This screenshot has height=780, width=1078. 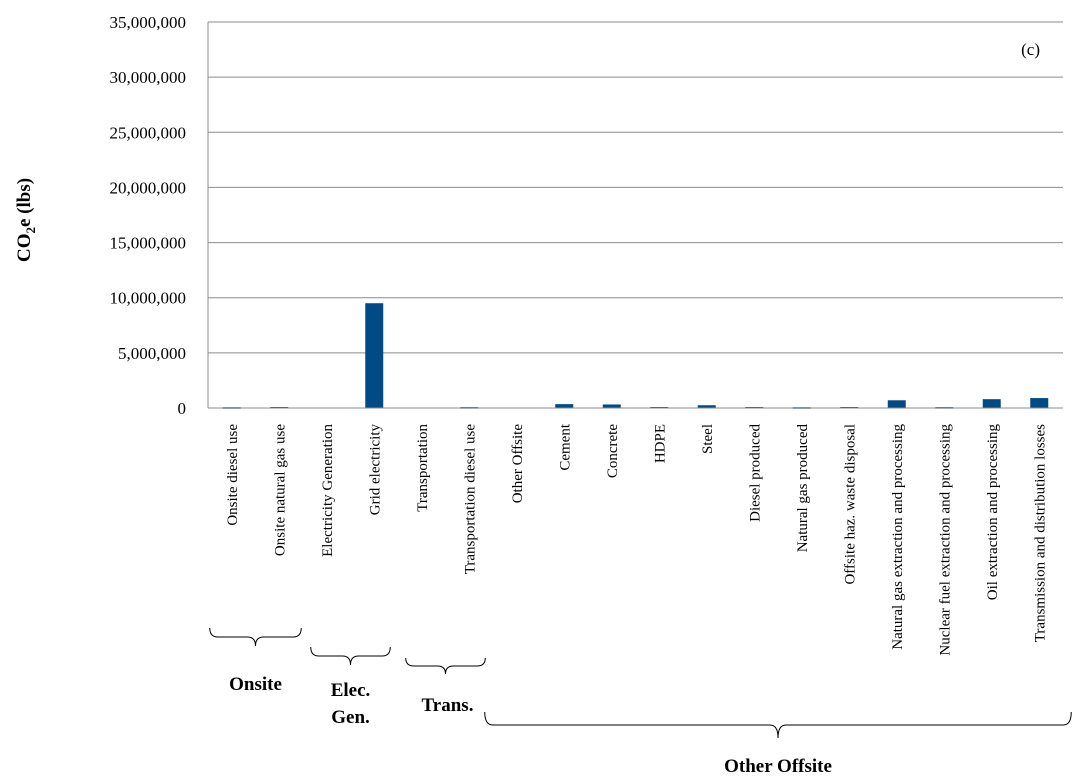 I want to click on y-tick-label: 25,000,000, so click(x=148, y=132).